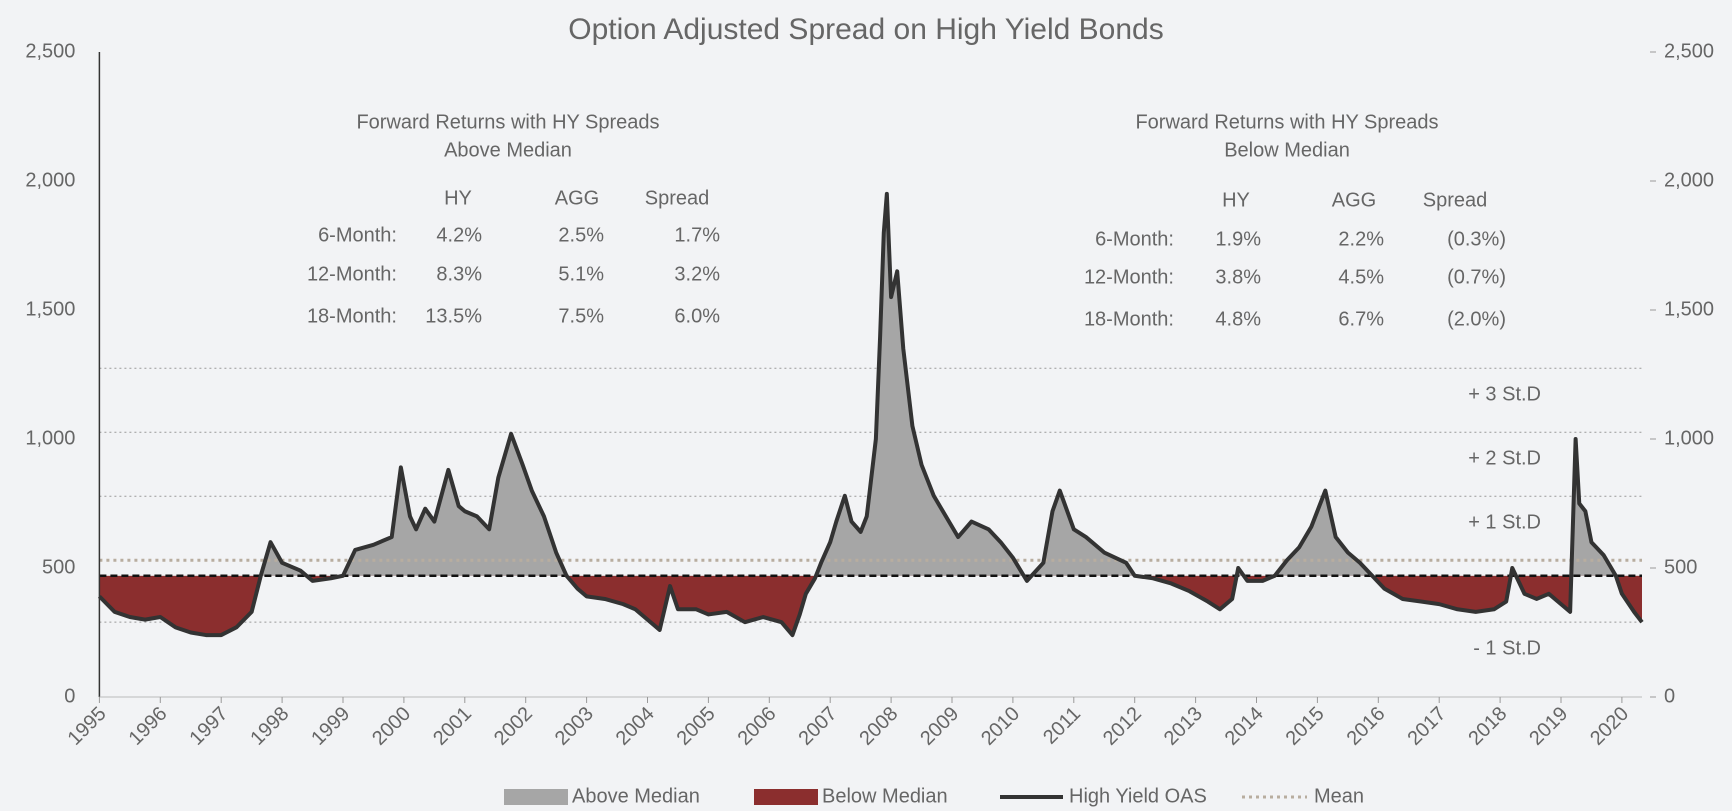  I want to click on table-cell: 1.9%, so click(1238, 239).